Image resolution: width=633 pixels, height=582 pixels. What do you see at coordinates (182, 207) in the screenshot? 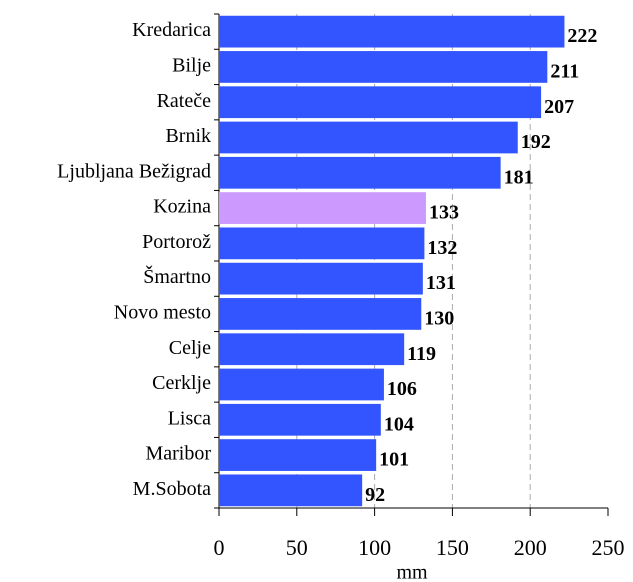
I see `y-tick-label: Kozina` at bounding box center [182, 207].